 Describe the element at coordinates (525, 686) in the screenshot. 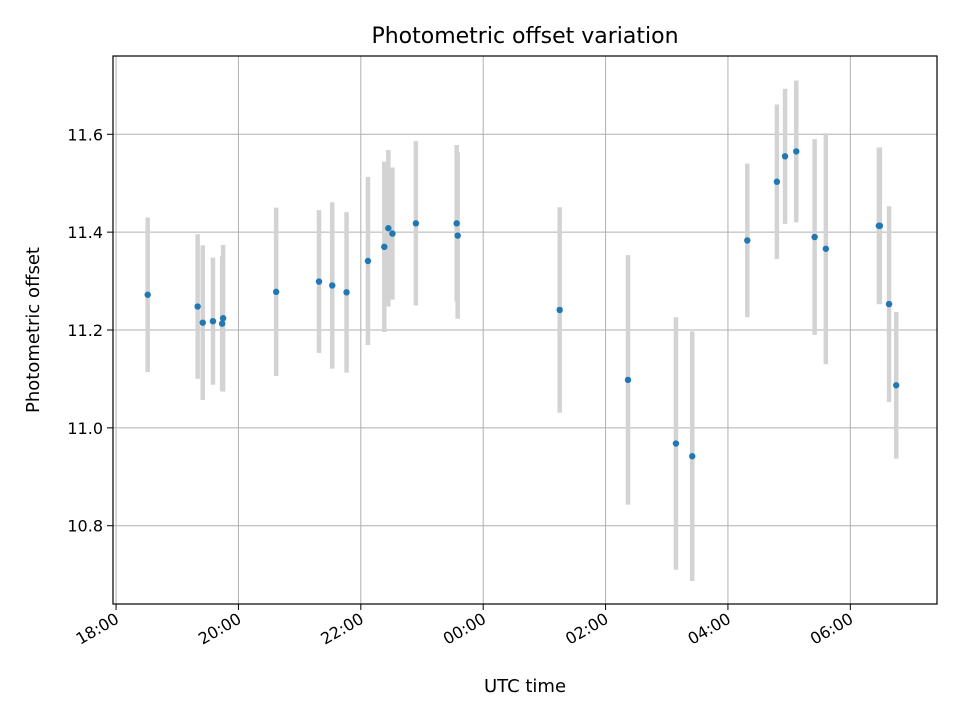

I see `x-axis-label: UTC time` at that location.